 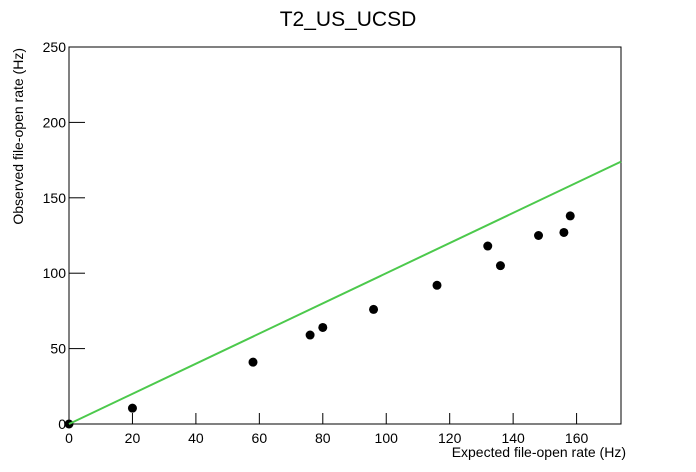 I want to click on y-tick-label: 250, so click(x=55, y=47).